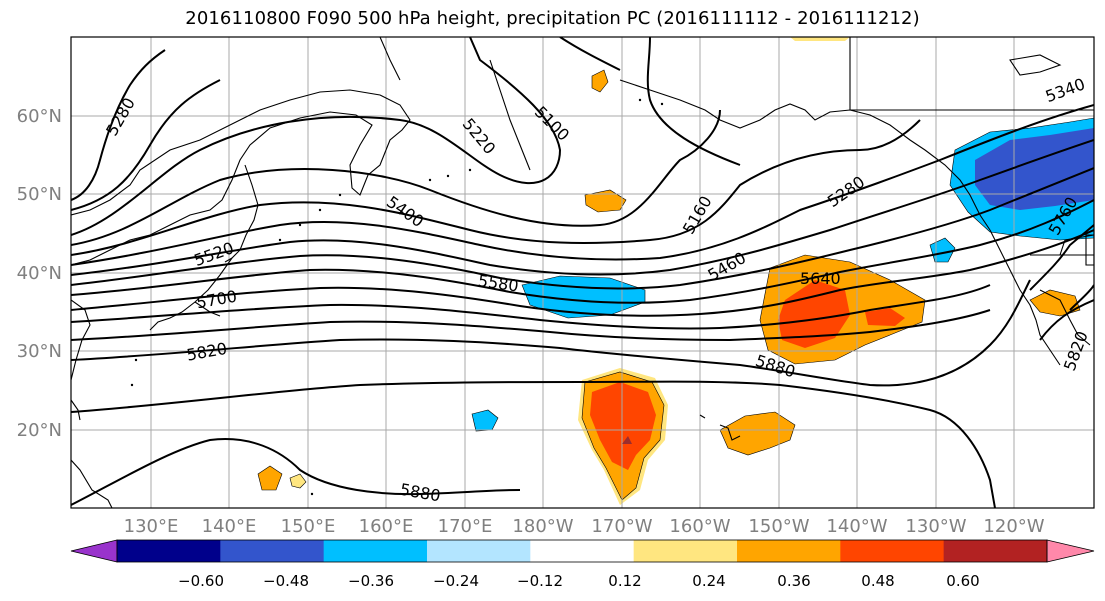  What do you see at coordinates (1013, 526) in the screenshot?
I see `lon-label-120w: 120°W` at bounding box center [1013, 526].